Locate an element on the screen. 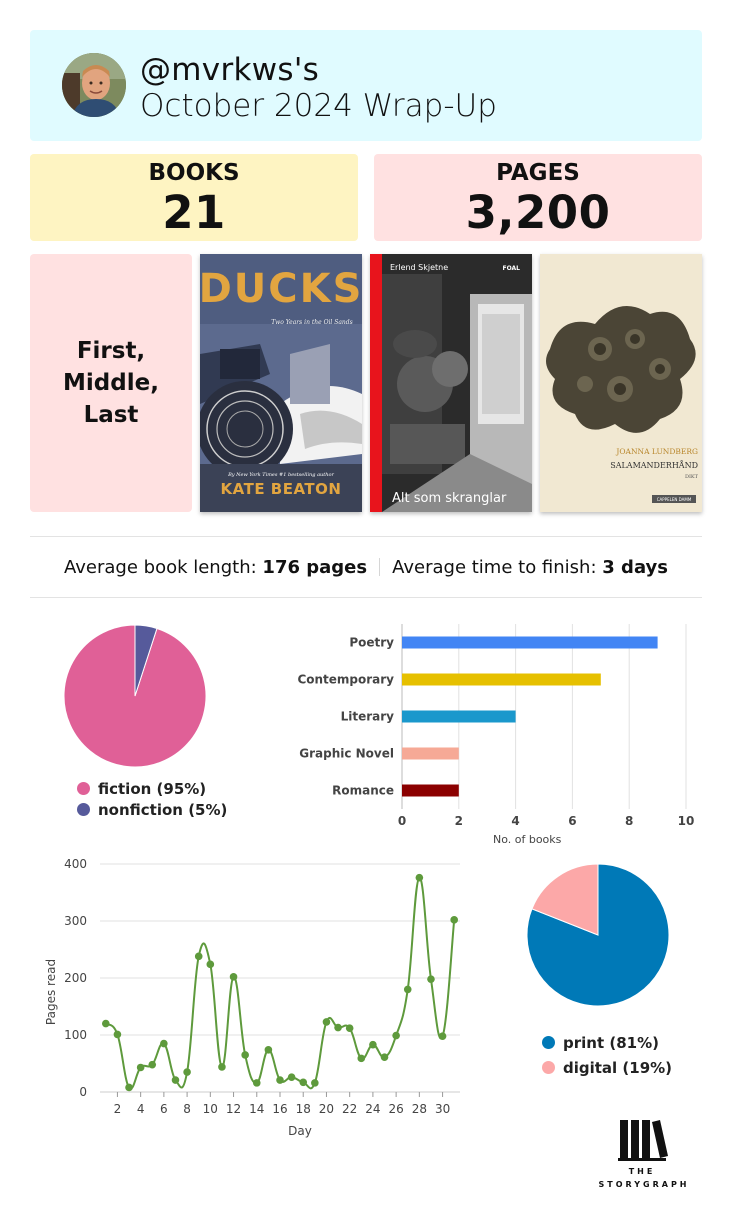  pages-value: 3,200 is located at coordinates (538, 212).